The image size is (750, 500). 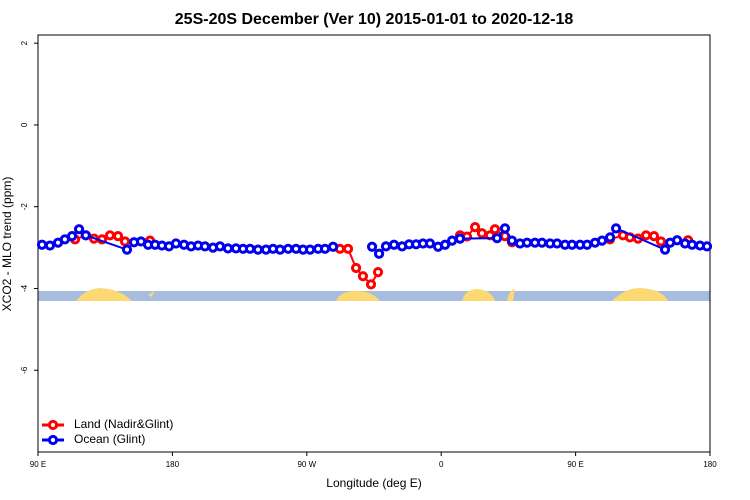 I want to click on y-tick-label: -2, so click(x=24, y=207).